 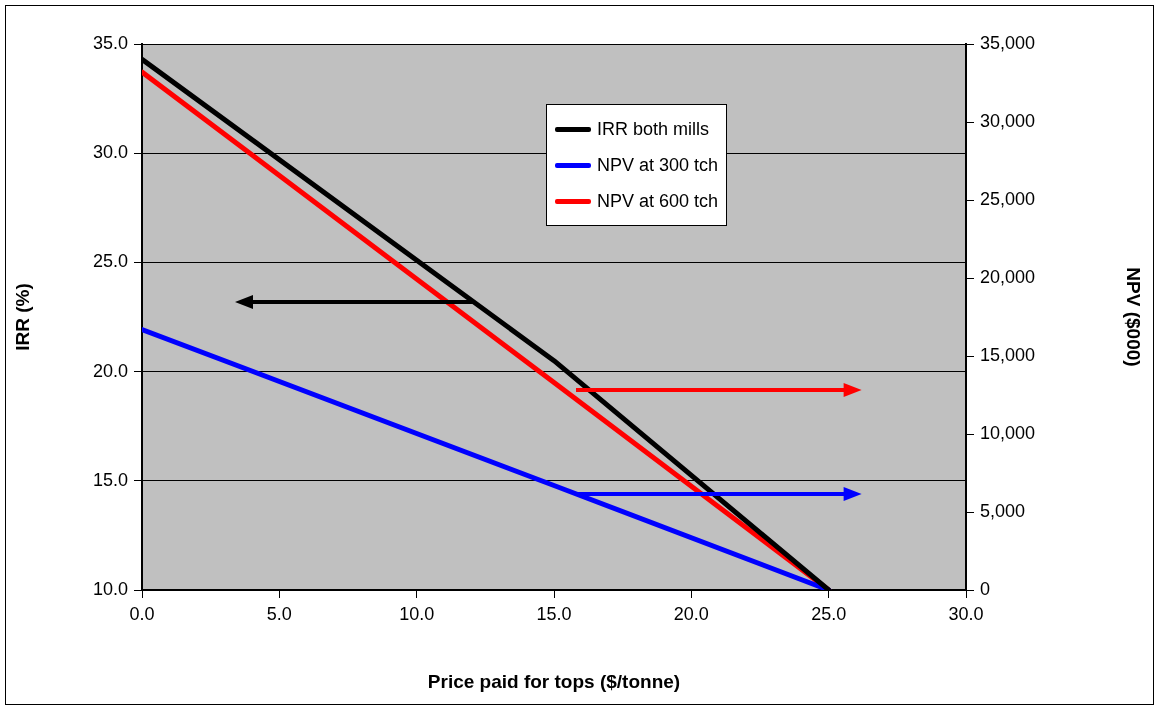 What do you see at coordinates (279, 613) in the screenshot?
I see `x-tick-label: 5.0` at bounding box center [279, 613].